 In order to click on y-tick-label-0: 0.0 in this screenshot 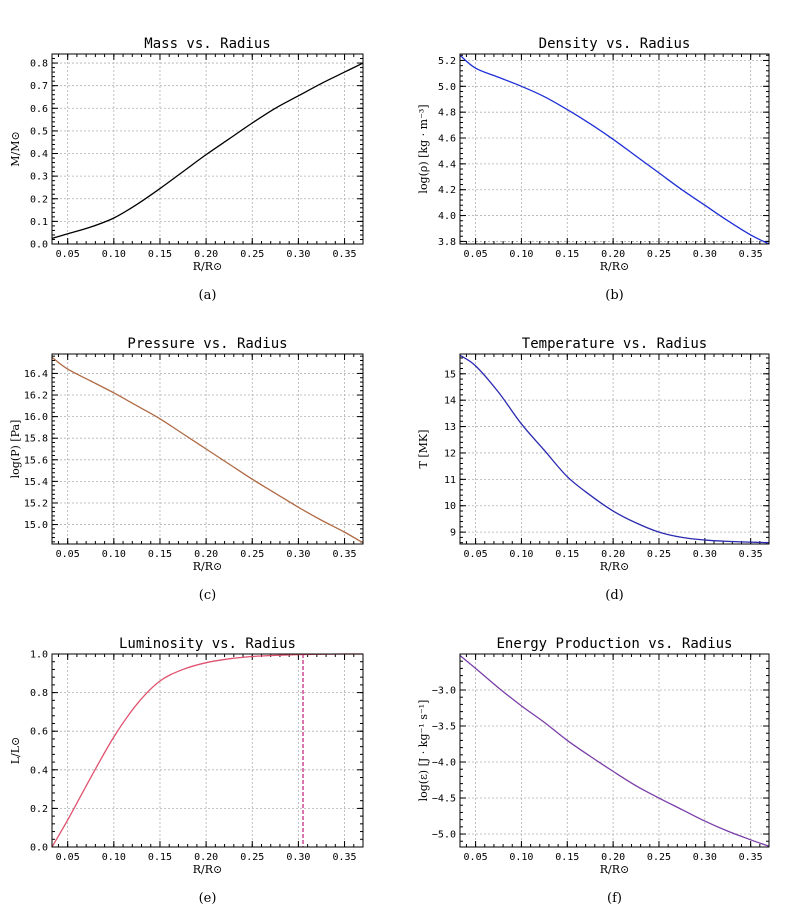, I will do `click(39, 245)`.